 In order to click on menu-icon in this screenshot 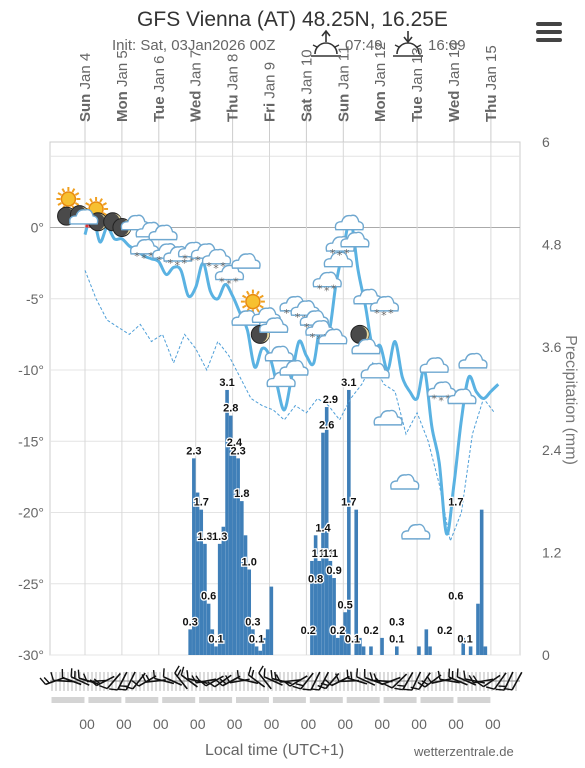, I will do `click(549, 33)`.